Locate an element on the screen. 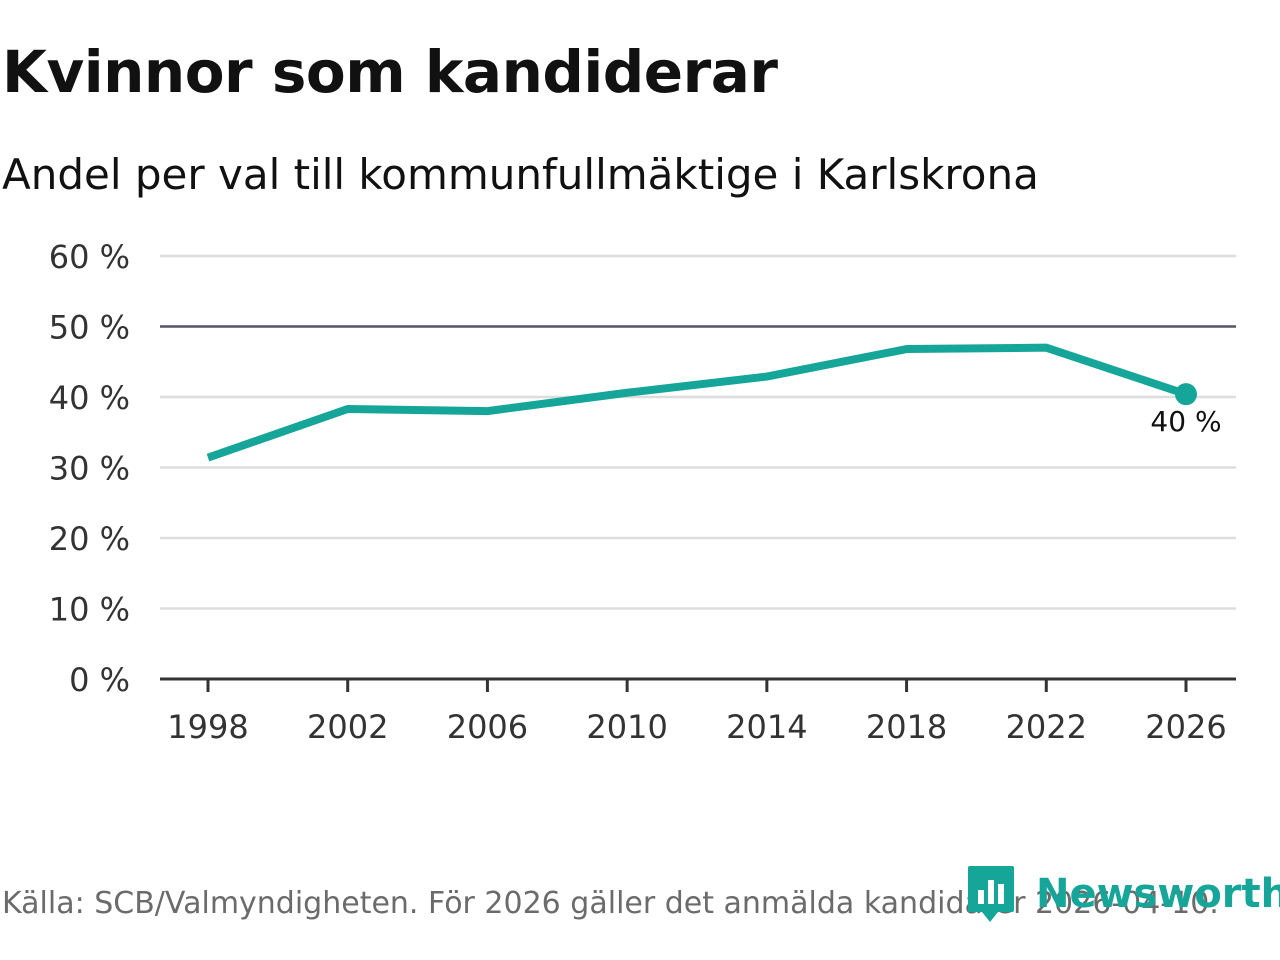 The height and width of the screenshot is (960, 1280). x-tick-label: 2006 is located at coordinates (487, 727).